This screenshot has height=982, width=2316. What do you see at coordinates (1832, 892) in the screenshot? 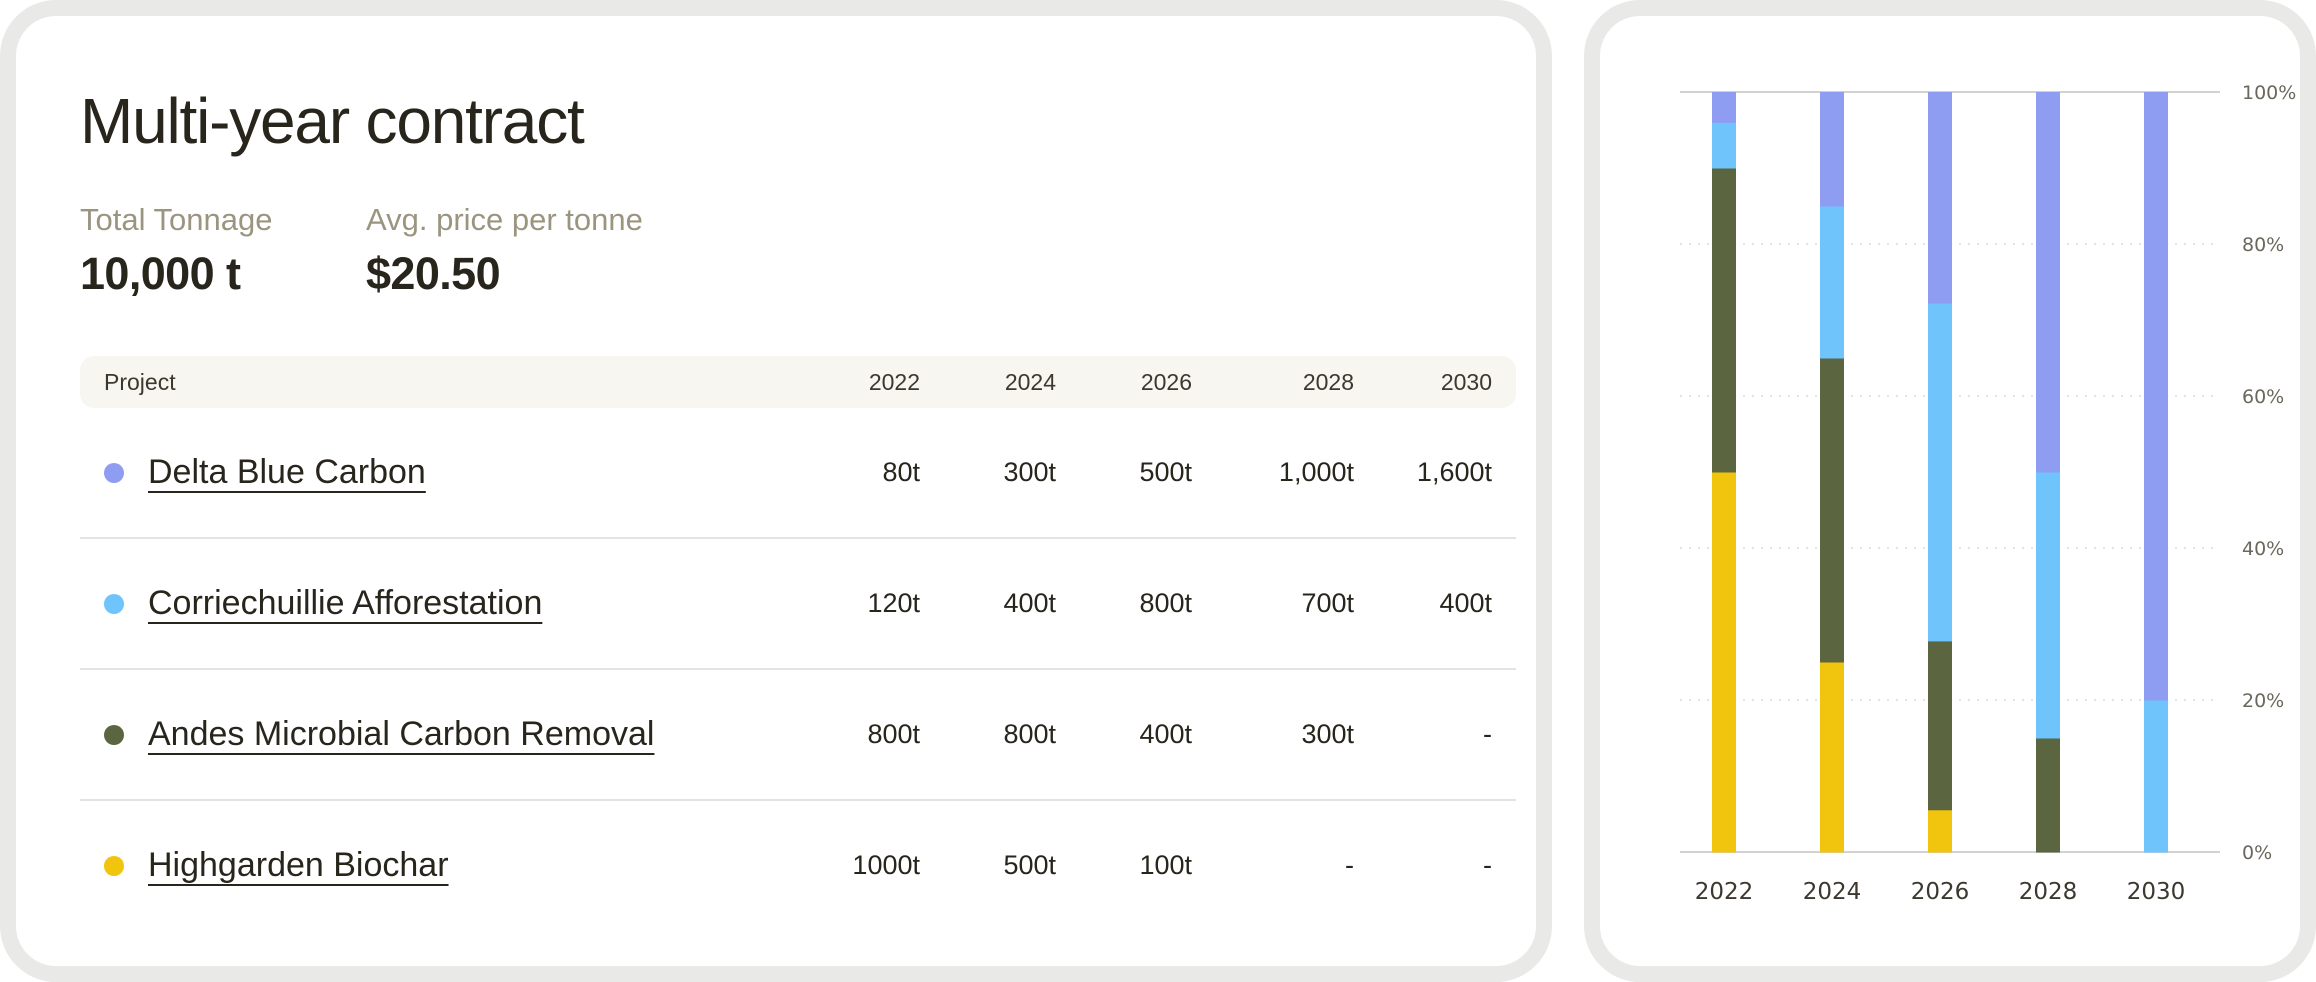
I see `x-tick-label: 2024` at bounding box center [1832, 892].